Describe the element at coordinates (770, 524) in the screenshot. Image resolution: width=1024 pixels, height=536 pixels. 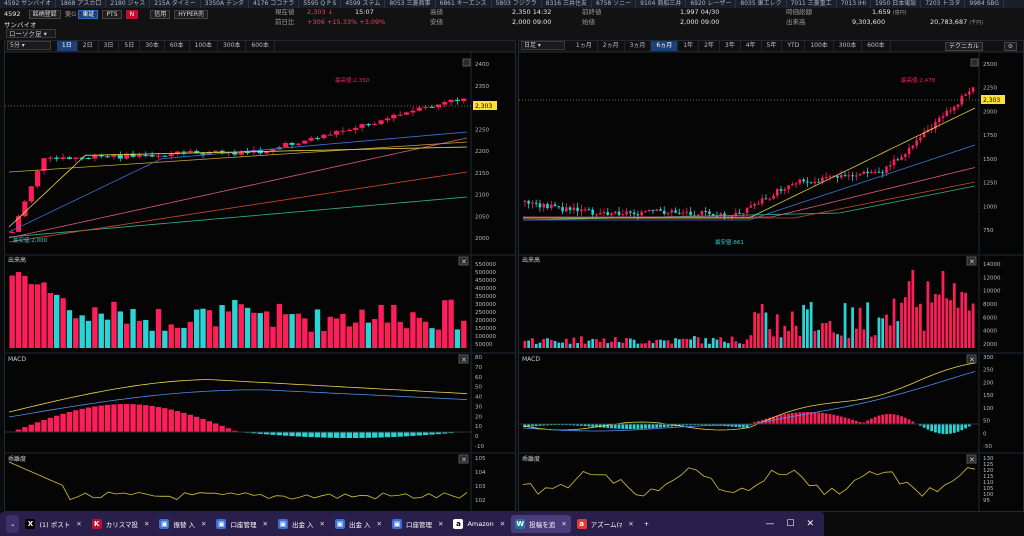
I see `minimize-button: —` at that location.